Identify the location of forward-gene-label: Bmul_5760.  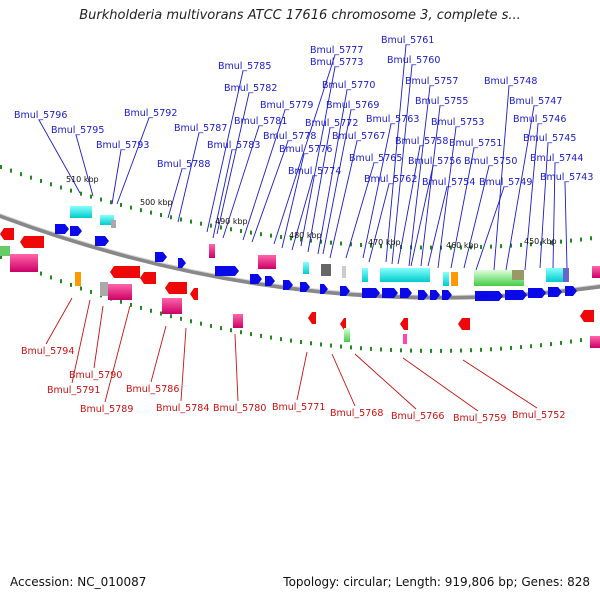
(413, 60).